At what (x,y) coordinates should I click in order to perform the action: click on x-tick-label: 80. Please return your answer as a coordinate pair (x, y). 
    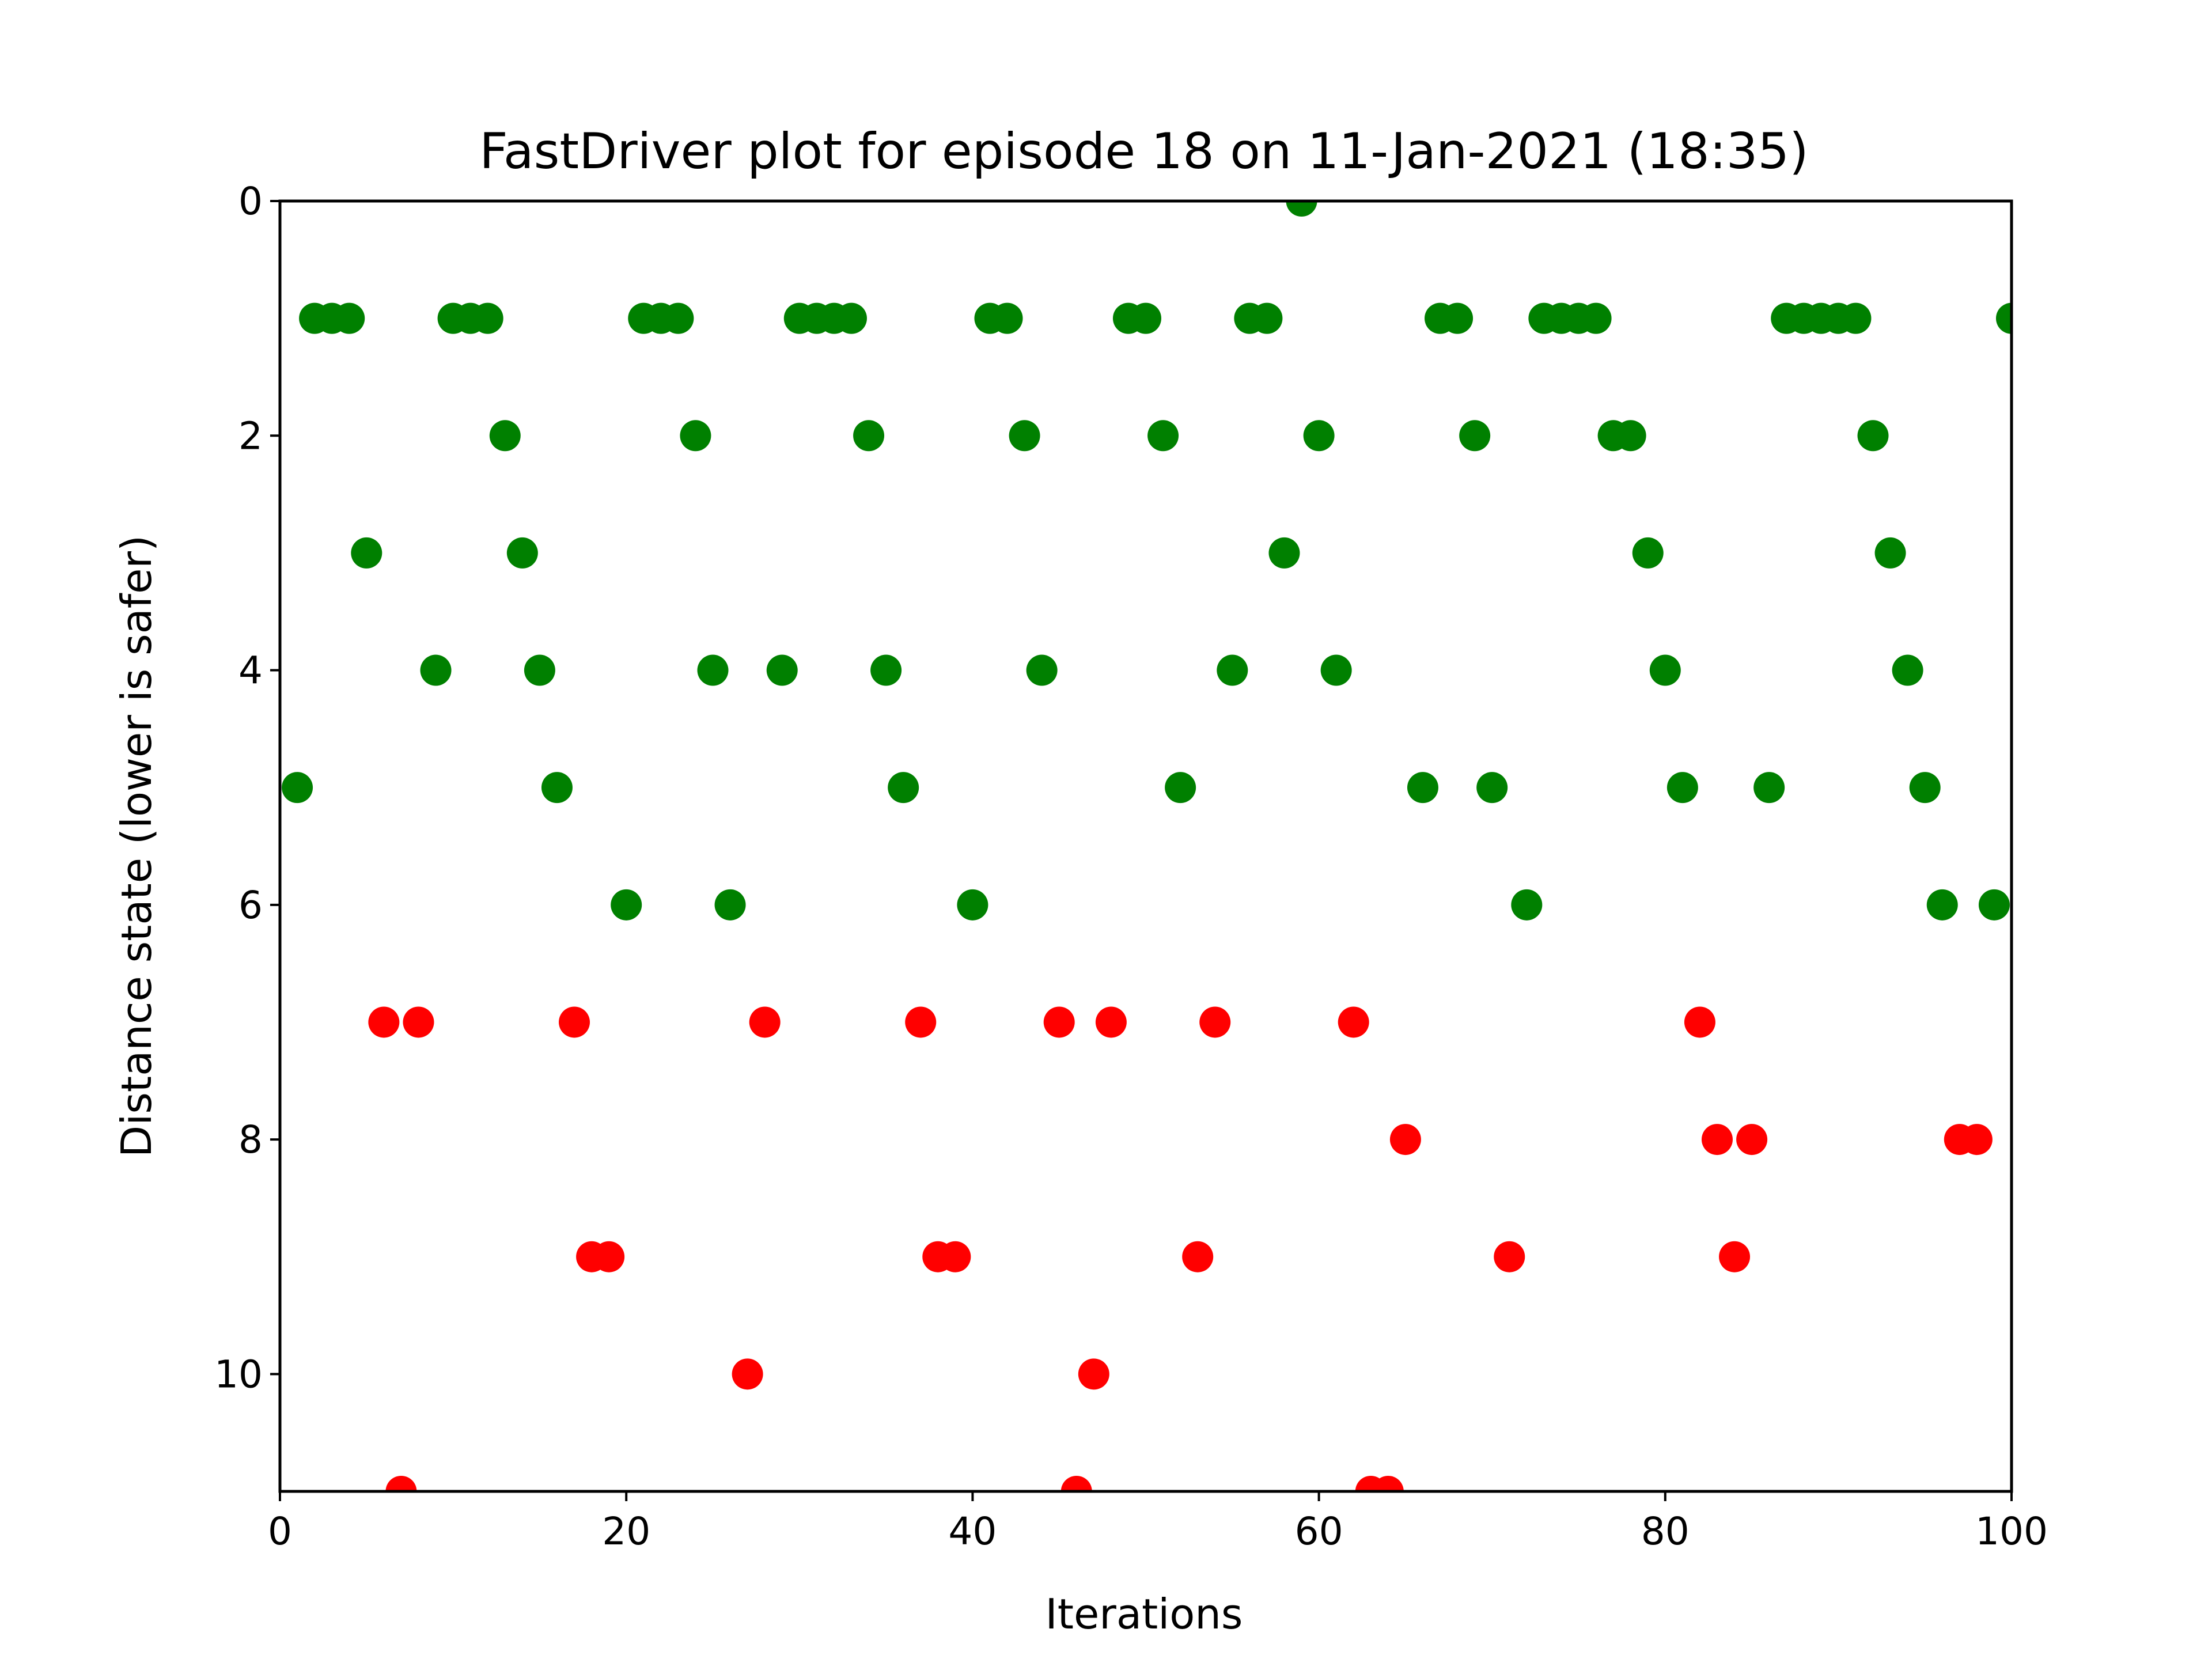
    Looking at the image, I should click on (1665, 1531).